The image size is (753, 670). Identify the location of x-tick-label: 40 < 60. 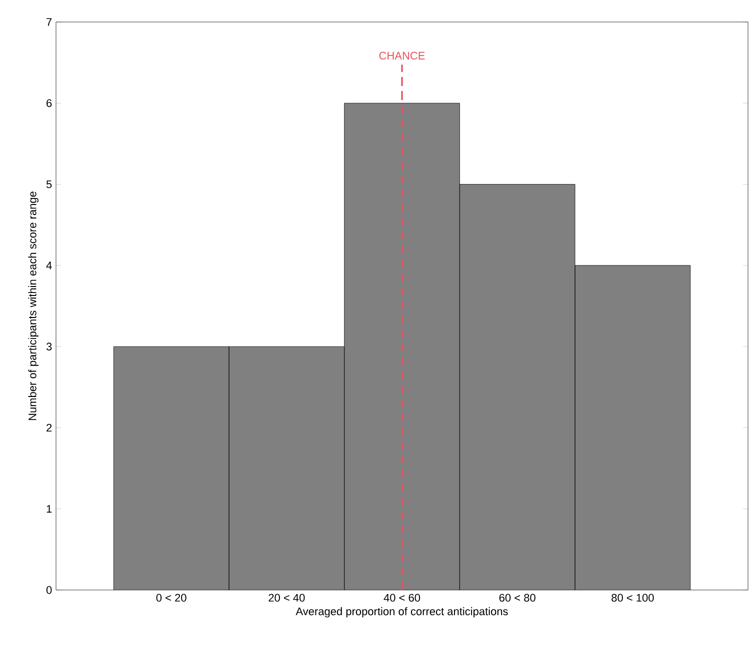
(402, 598).